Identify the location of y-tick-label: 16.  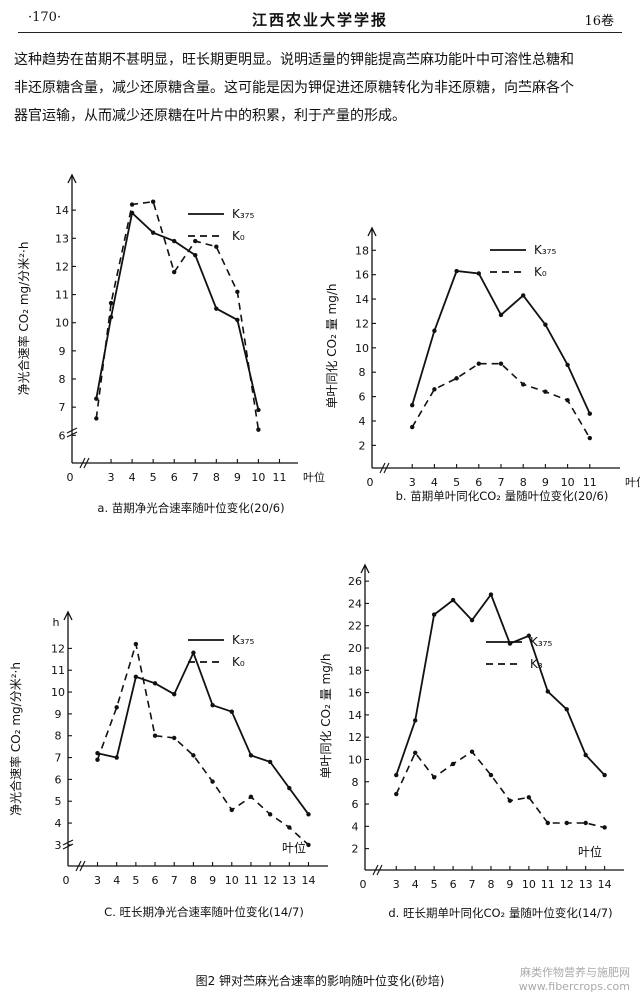
(355, 693).